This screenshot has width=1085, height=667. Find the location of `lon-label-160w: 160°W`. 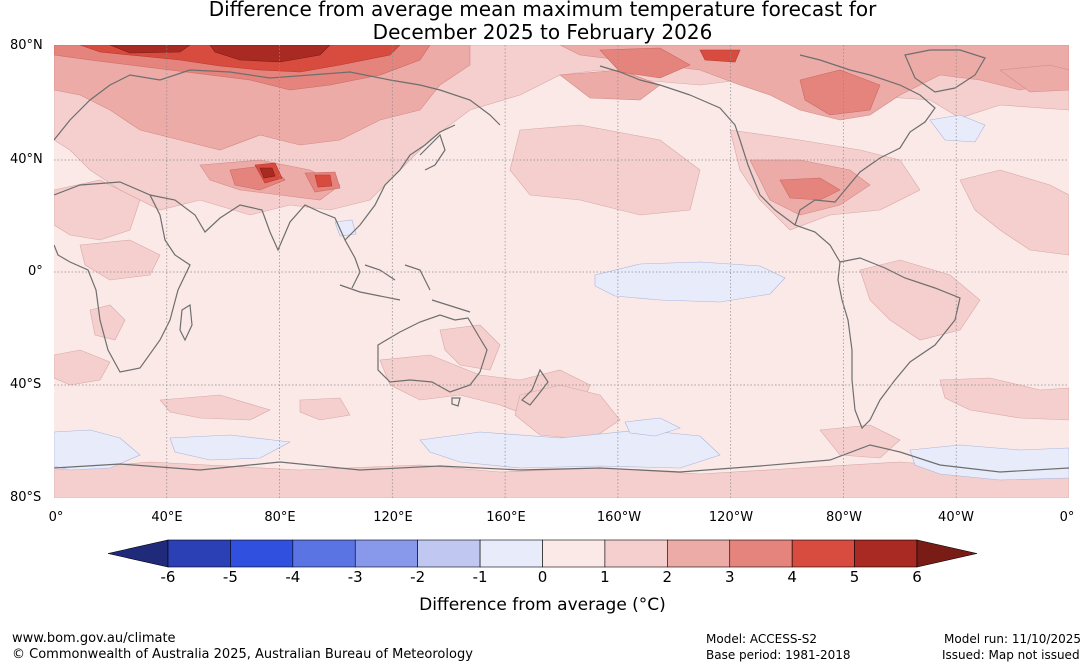

lon-label-160w: 160°W is located at coordinates (619, 517).